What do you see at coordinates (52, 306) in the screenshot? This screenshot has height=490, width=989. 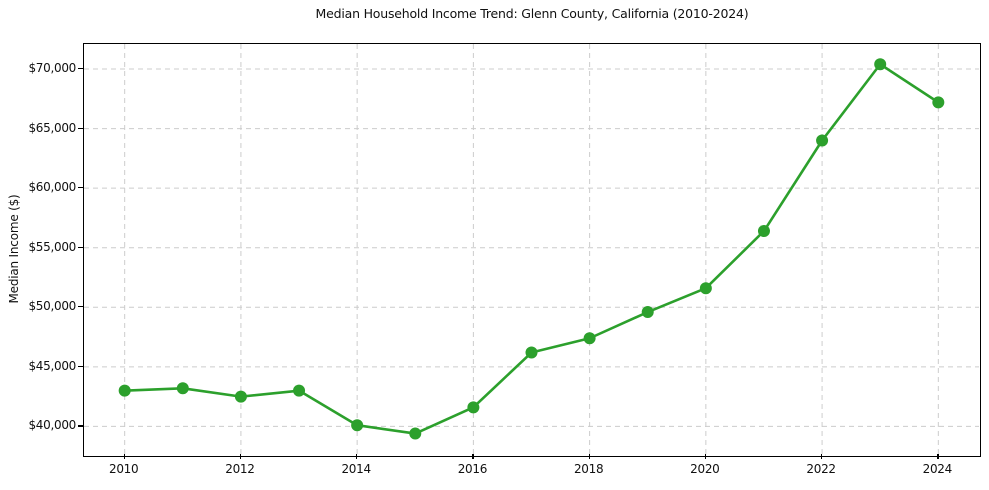 I see `y-tick-label: $50,000` at bounding box center [52, 306].